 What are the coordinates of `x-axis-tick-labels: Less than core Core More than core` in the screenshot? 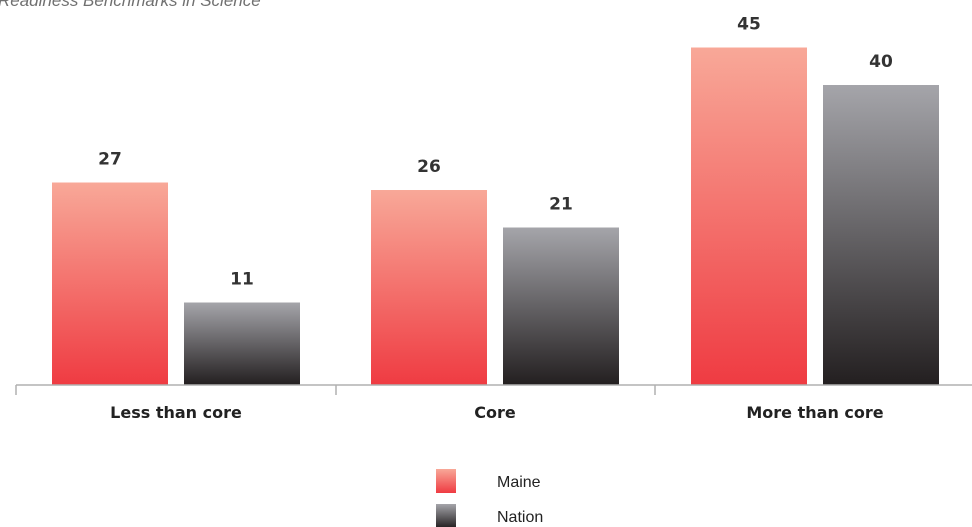 It's located at (497, 412).